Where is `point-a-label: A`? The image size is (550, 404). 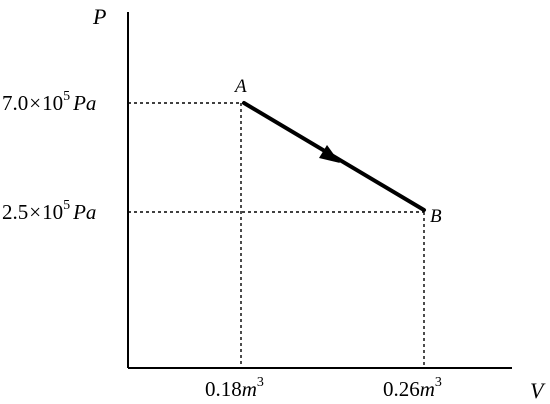
point-a-label: A is located at coordinates (240, 86).